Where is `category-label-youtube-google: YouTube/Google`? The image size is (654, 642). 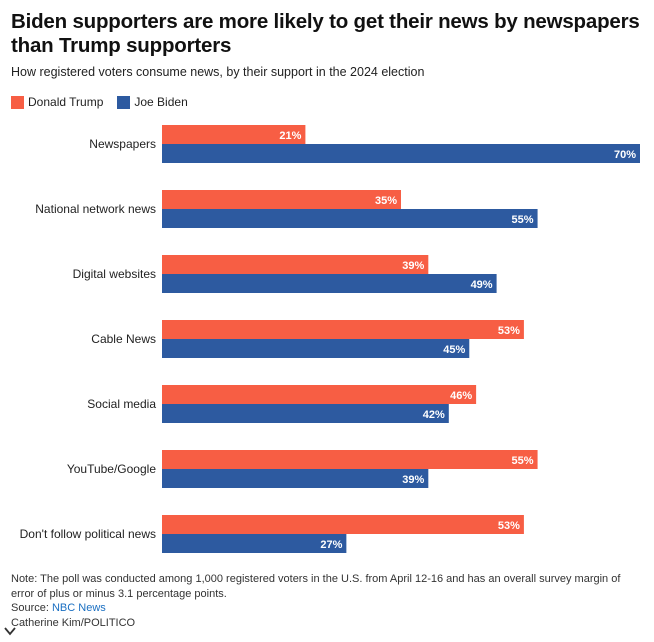 category-label-youtube-google: YouTube/Google is located at coordinates (112, 469).